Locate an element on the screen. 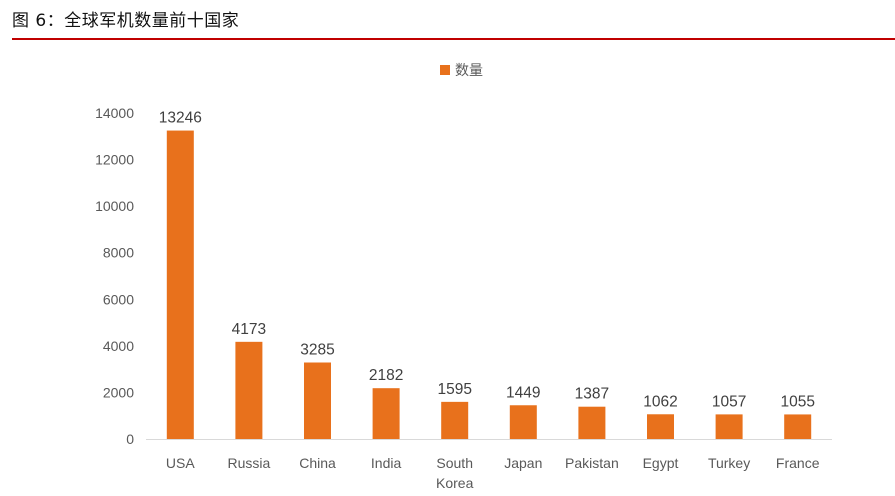 The height and width of the screenshot is (496, 895). legend-label: 数量 is located at coordinates (469, 71).